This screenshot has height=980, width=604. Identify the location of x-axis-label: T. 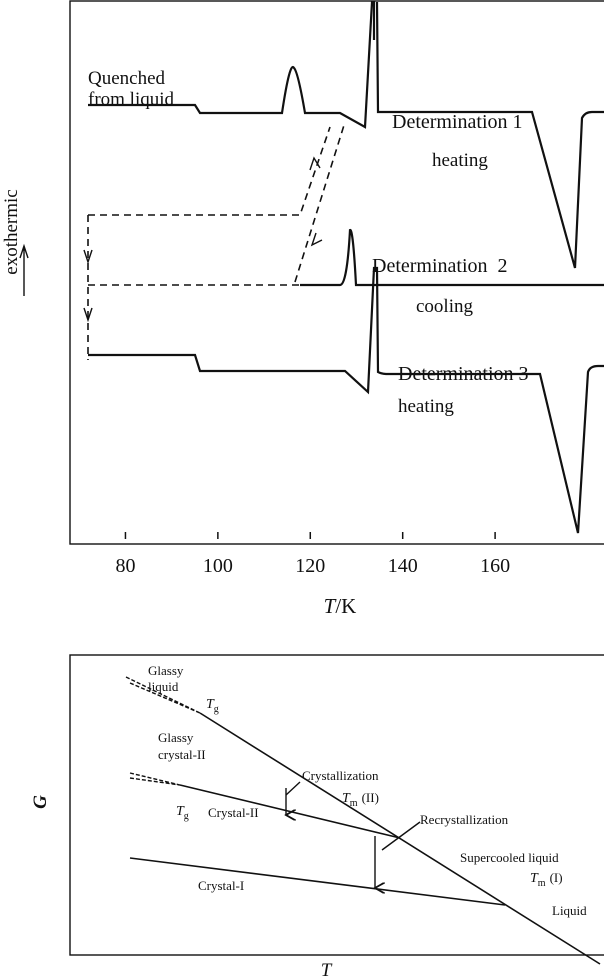
(327, 970).